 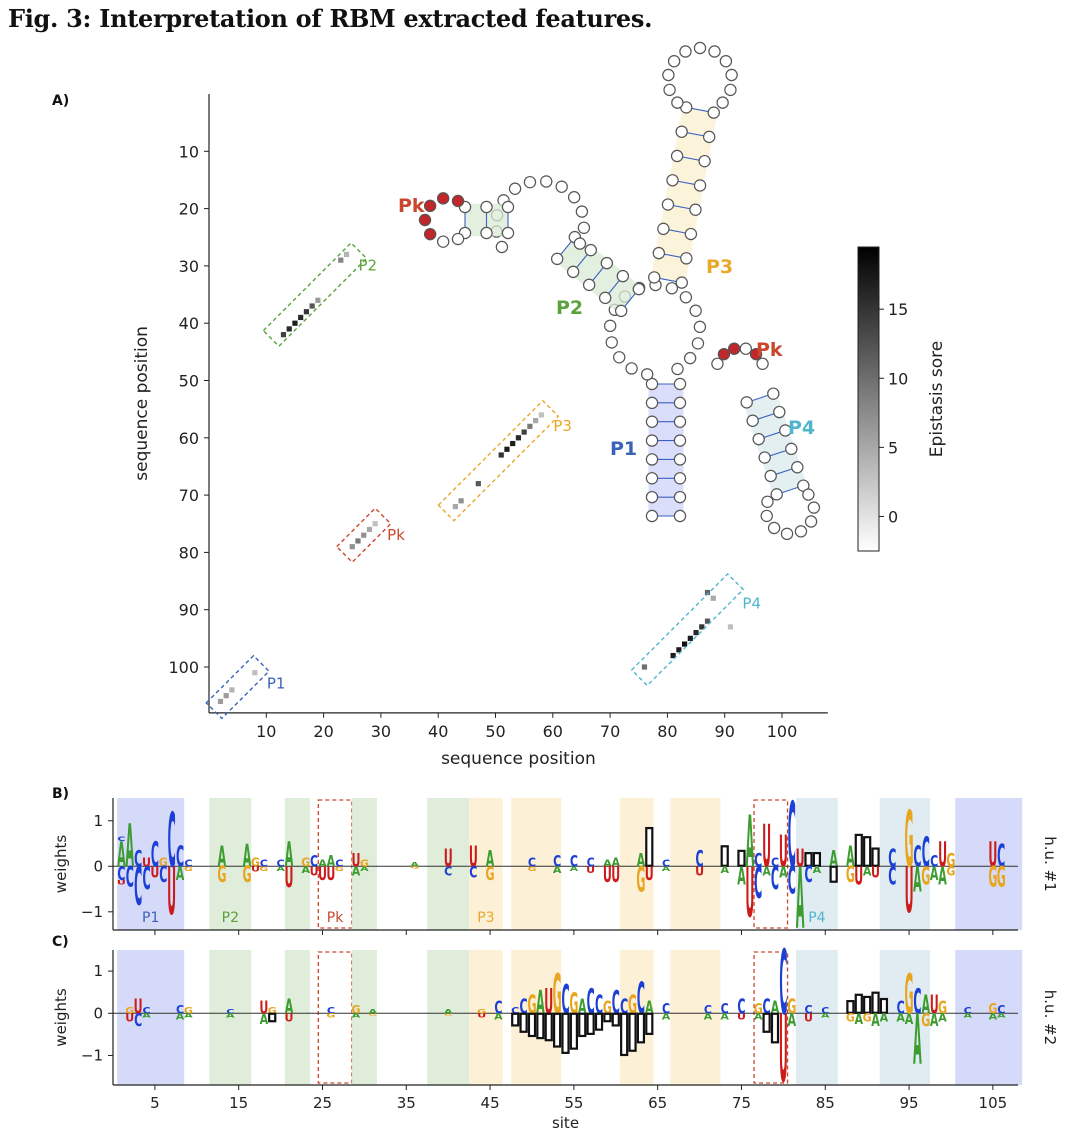 I want to click on x-tick-label: 30, so click(x=381, y=731).